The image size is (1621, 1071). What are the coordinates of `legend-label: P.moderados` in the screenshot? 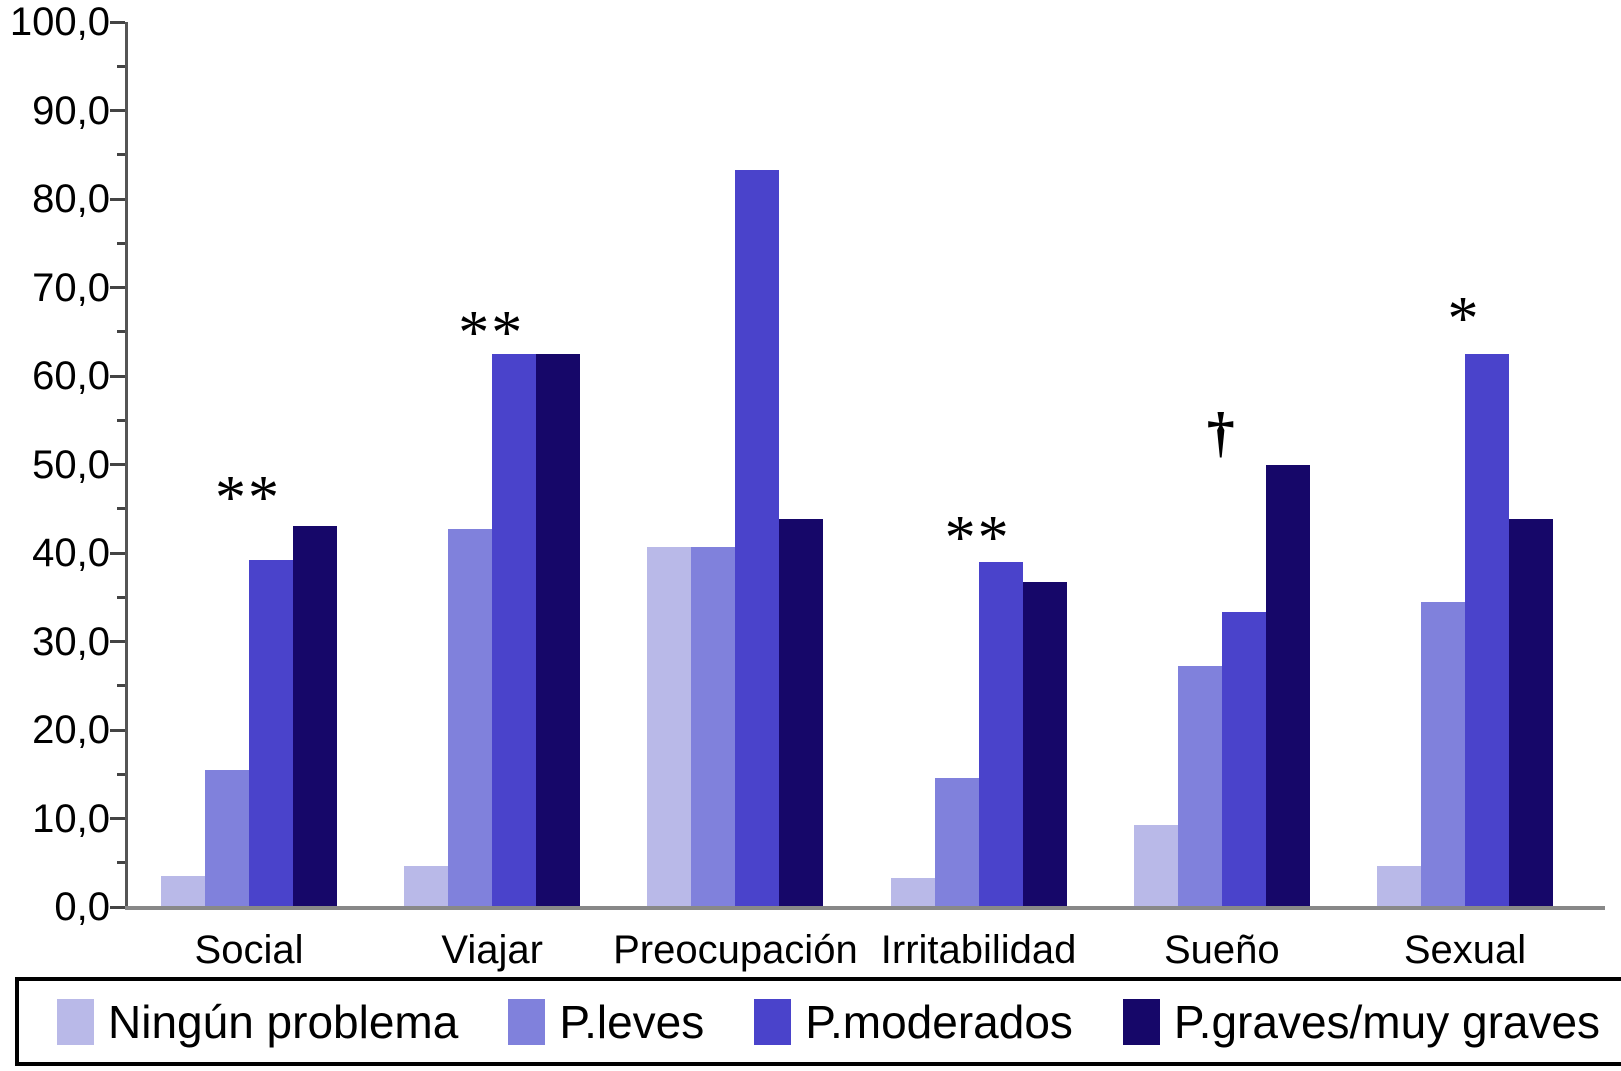 It's located at (939, 1021).